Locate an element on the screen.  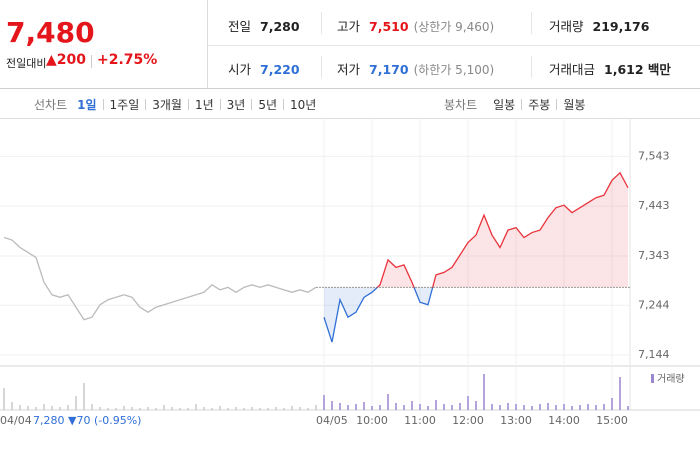
x-tick-label: 15:00 is located at coordinates (612, 420).